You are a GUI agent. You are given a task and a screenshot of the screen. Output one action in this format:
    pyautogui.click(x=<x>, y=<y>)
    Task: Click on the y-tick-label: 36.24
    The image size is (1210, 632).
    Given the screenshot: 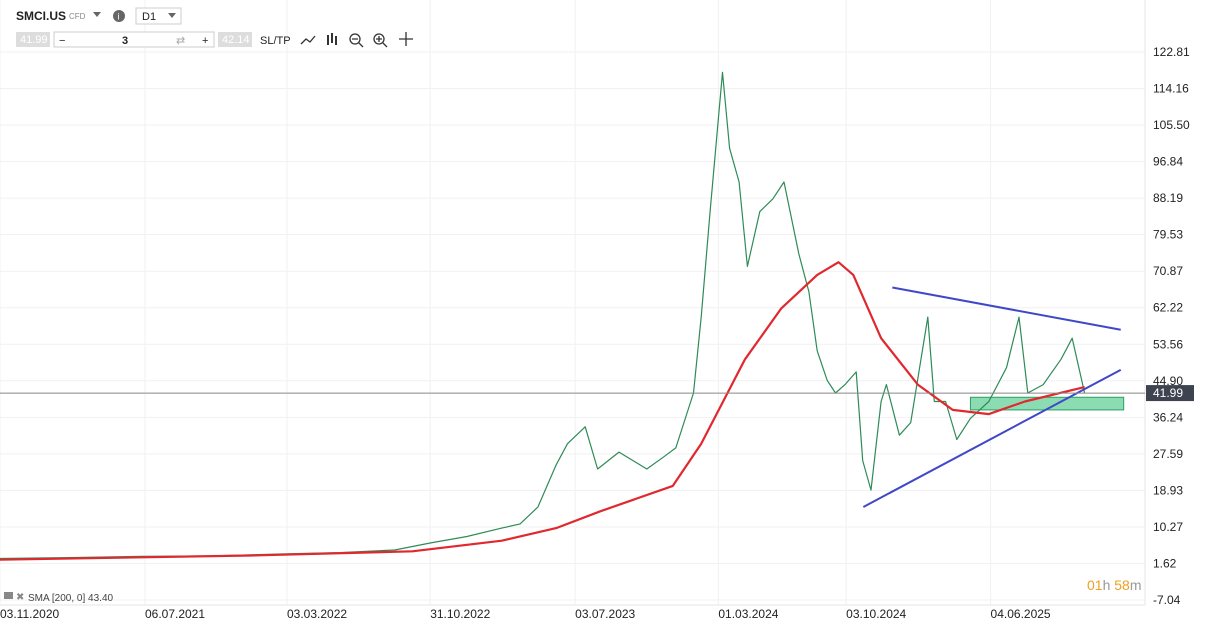 What is the action you would take?
    pyautogui.click(x=1168, y=417)
    